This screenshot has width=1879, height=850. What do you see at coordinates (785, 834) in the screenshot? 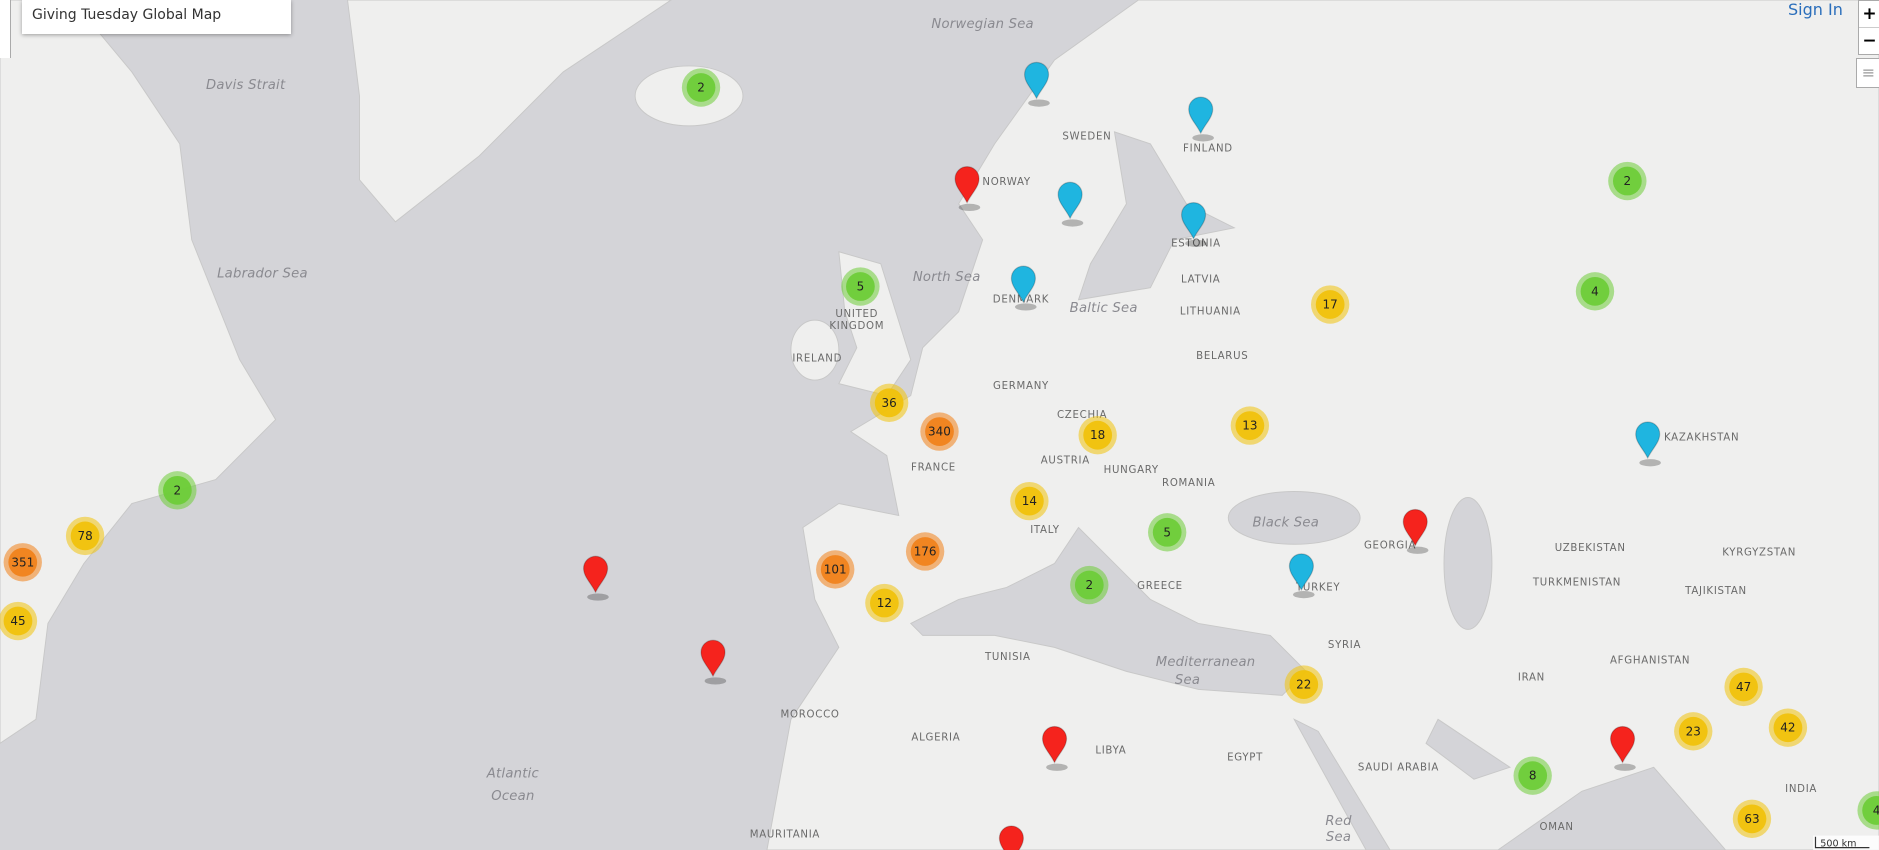
I see `country-label: MAURITANIA` at bounding box center [785, 834].